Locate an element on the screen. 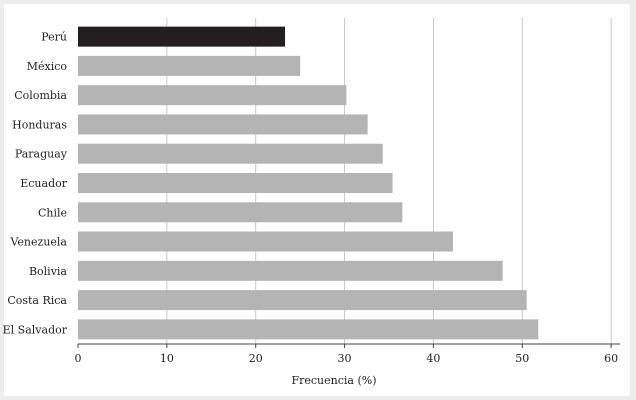  x-tick-label: 40 is located at coordinates (433, 358).